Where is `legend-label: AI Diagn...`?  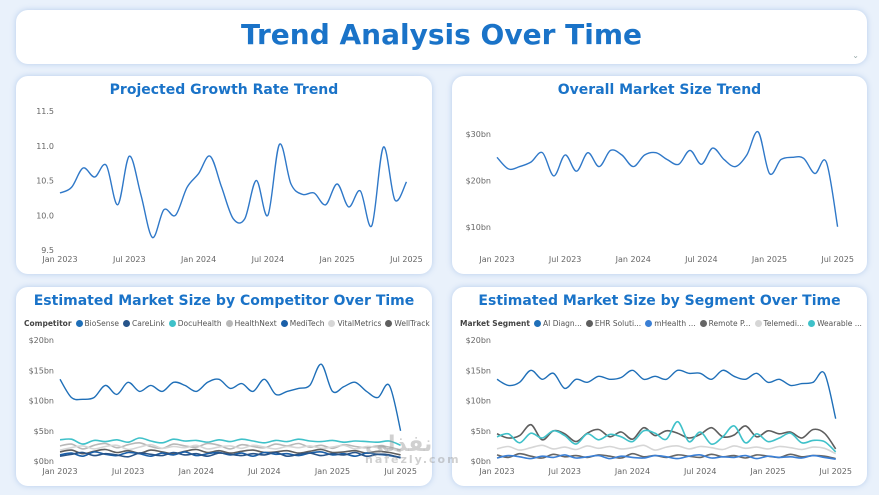
legend-label: AI Diagn... is located at coordinates (562, 323).